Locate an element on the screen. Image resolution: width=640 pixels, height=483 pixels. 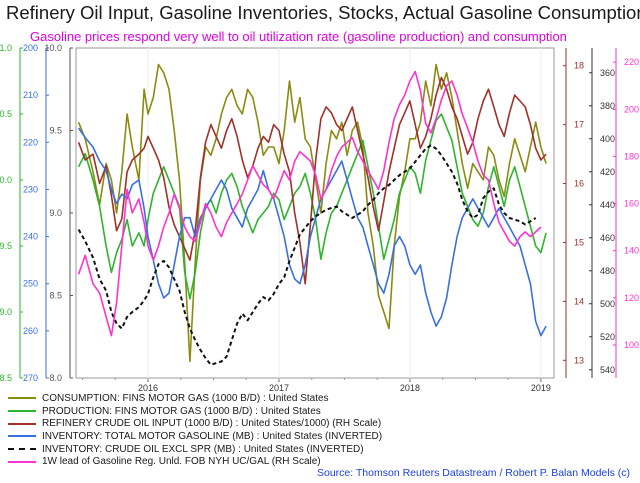
far_left-tick-label: 10.0 is located at coordinates (6, 180).